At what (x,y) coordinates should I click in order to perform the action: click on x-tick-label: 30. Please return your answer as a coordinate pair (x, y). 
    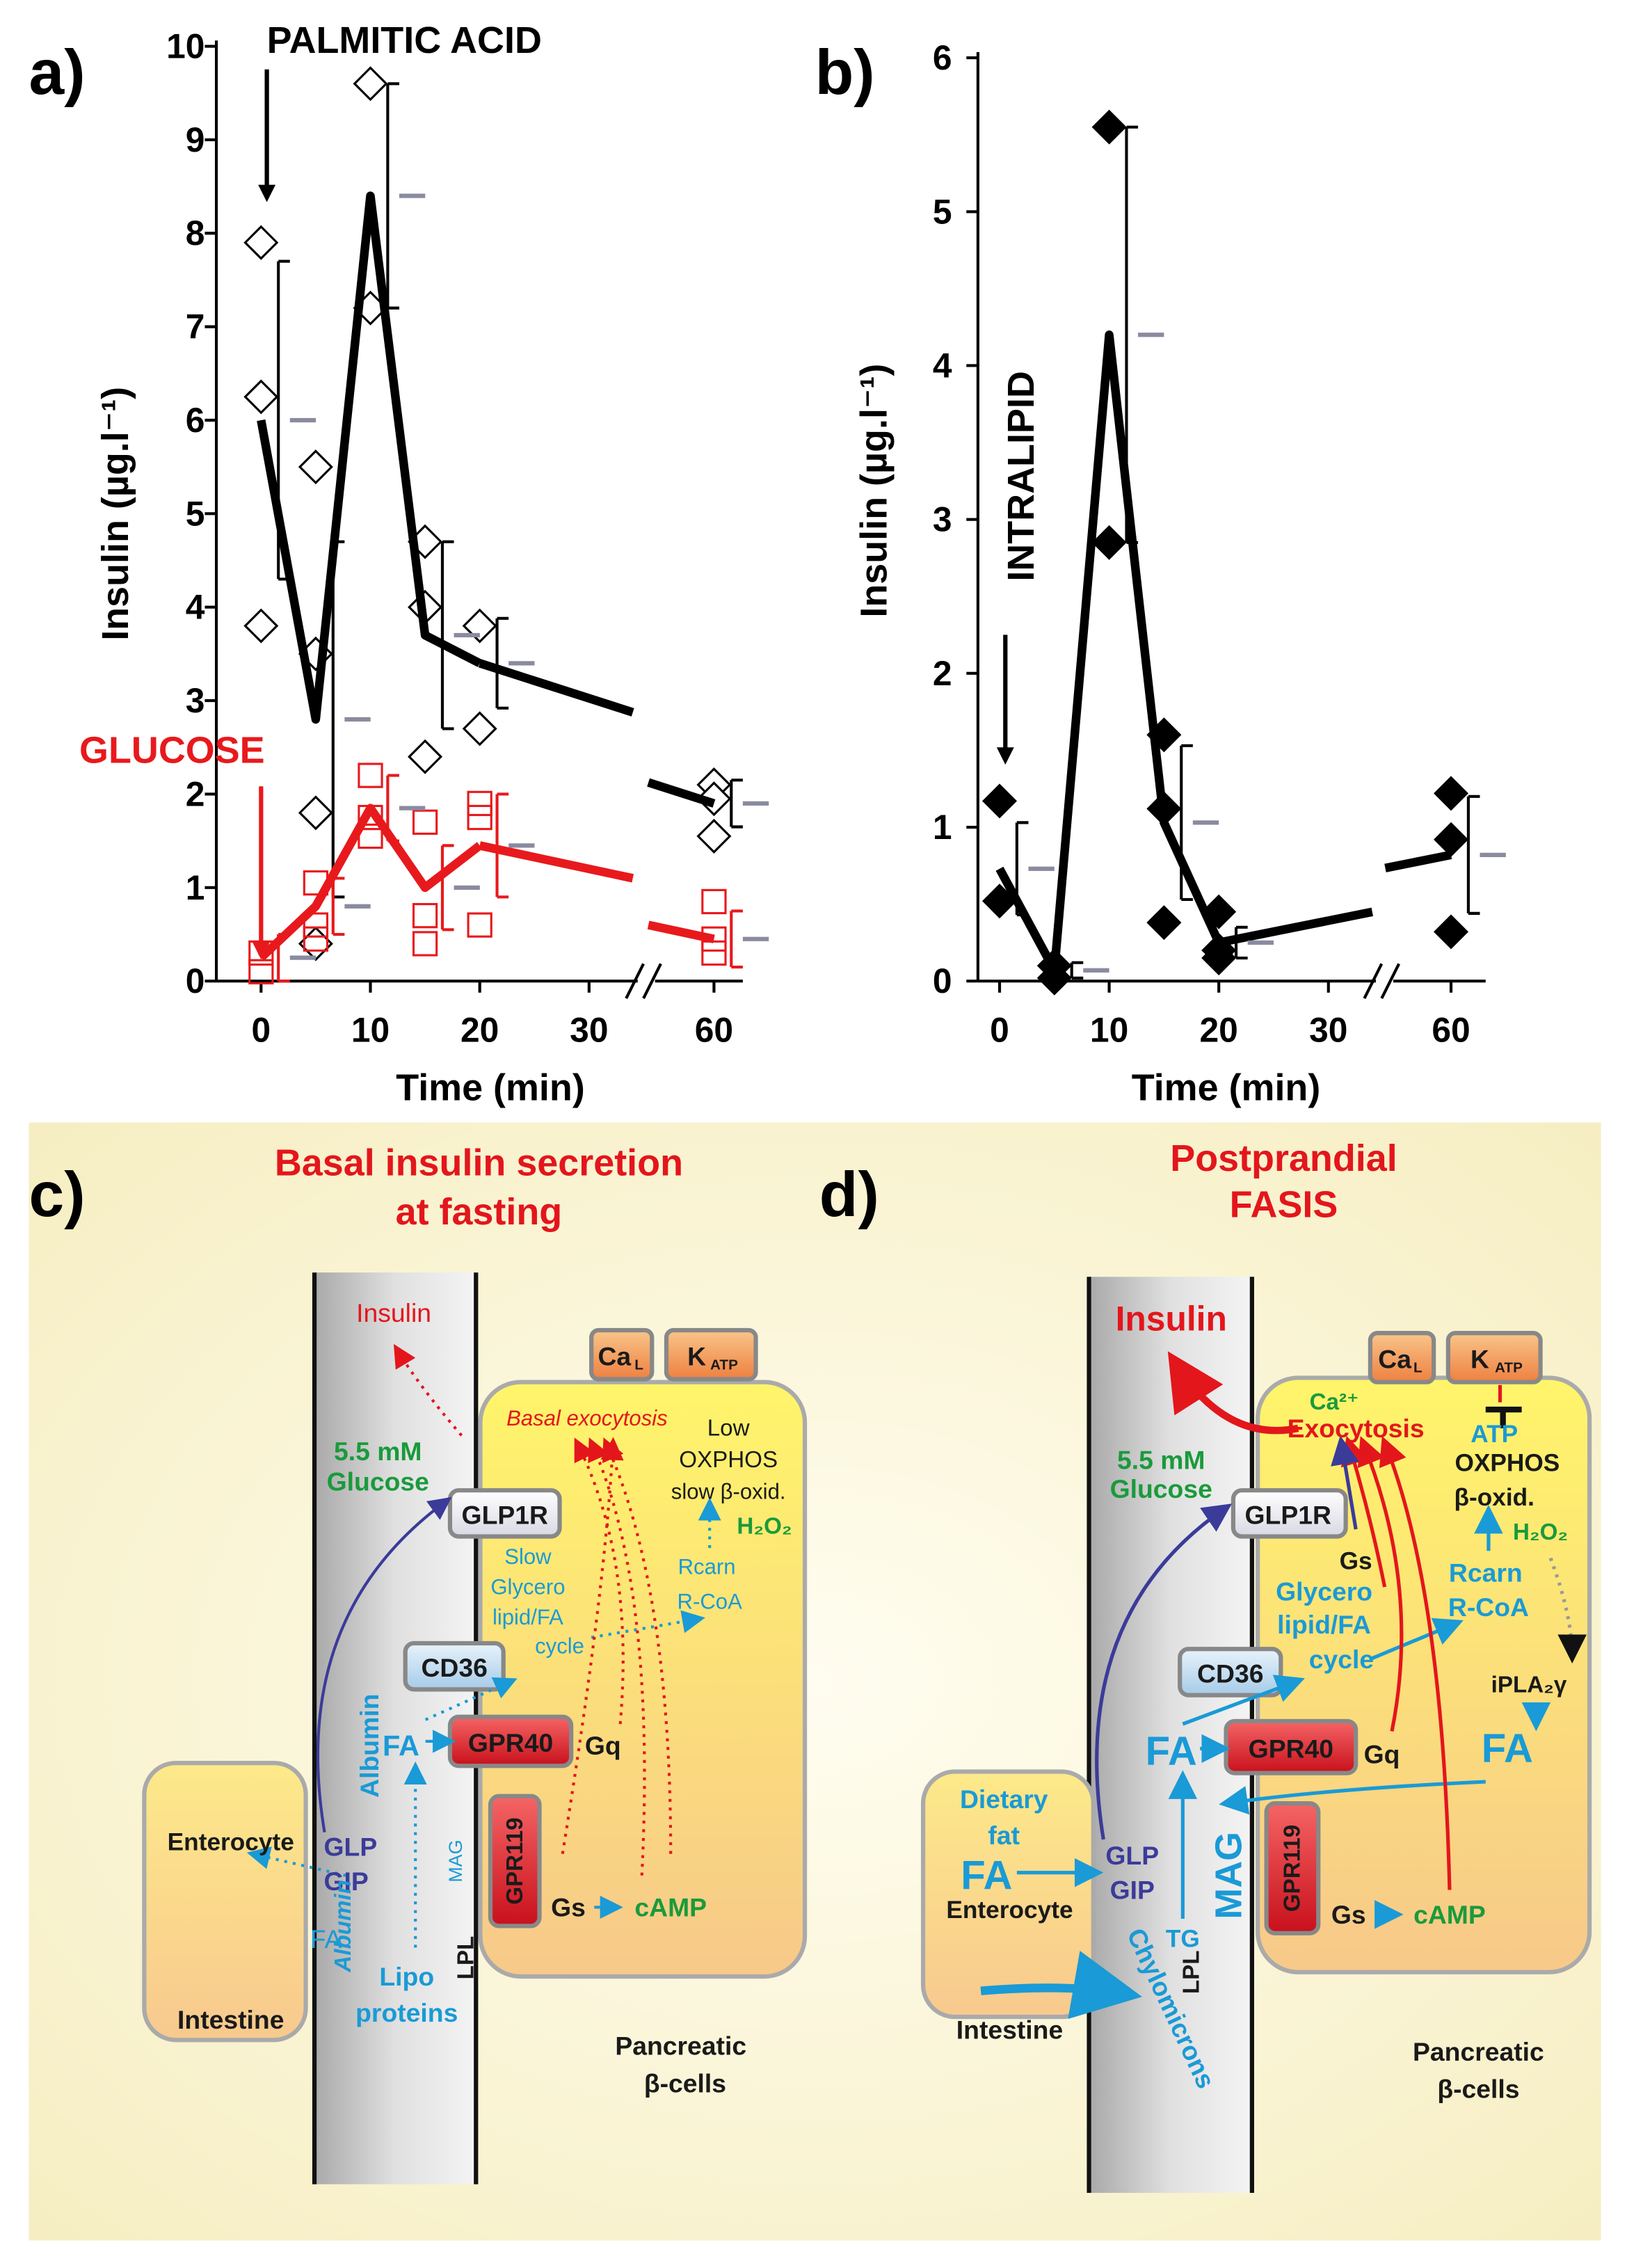
    Looking at the image, I should click on (1328, 1030).